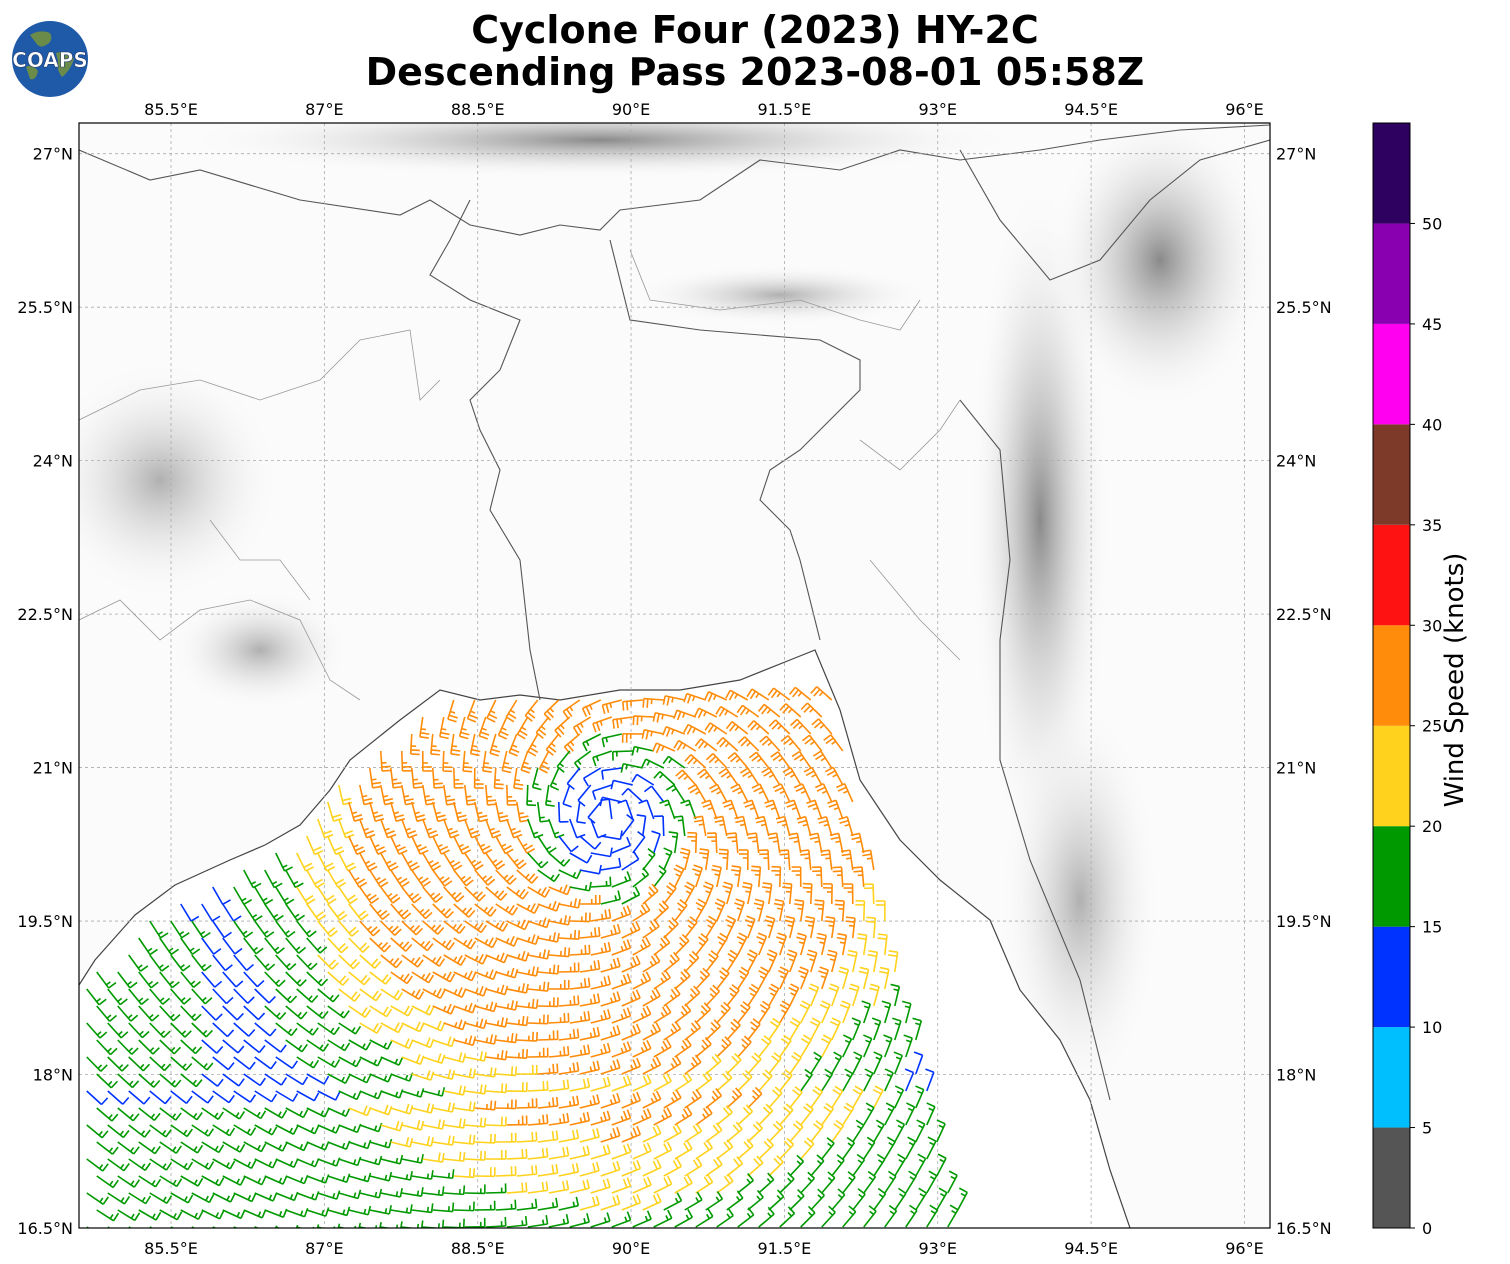 The height and width of the screenshot is (1264, 1510). Describe the element at coordinates (755, 30) in the screenshot. I see `chart-title: Cyclone Four (2023) HY-2C` at that location.